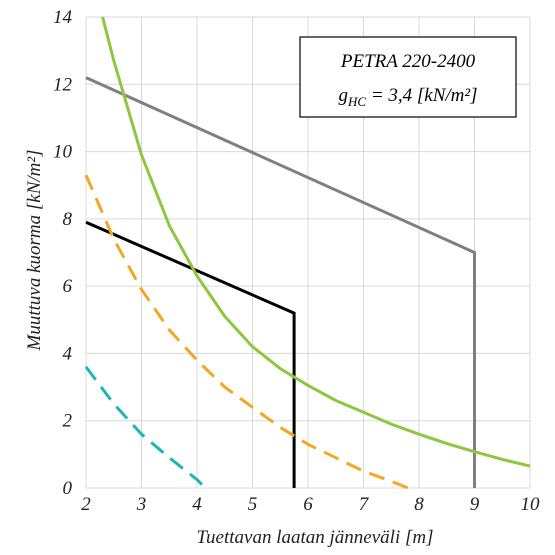 The width and height of the screenshot is (555, 555). I want to click on annotation-value: = 3,4 [kN/m²], so click(421, 95).